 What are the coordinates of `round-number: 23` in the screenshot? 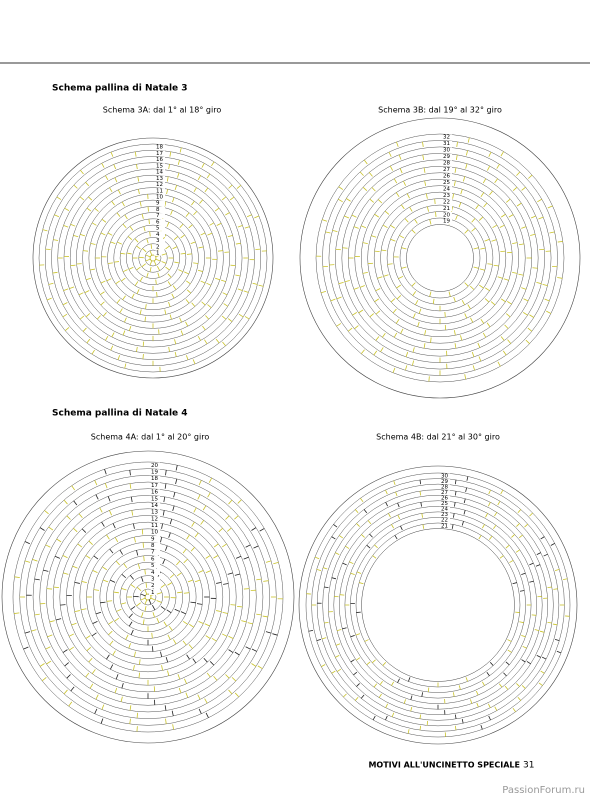 It's located at (444, 515).